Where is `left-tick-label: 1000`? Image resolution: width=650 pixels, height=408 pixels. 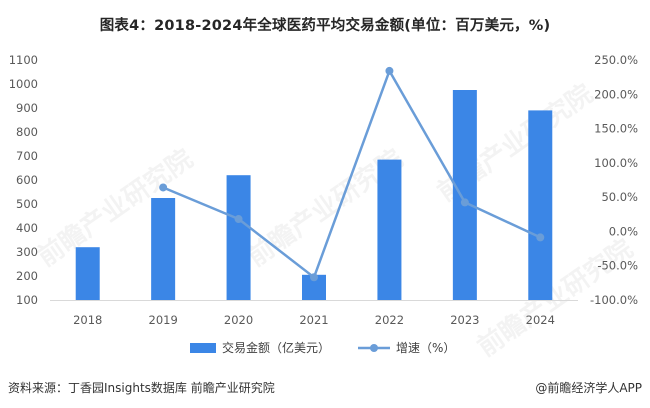
left-tick-label: 1000 is located at coordinates (23, 84).